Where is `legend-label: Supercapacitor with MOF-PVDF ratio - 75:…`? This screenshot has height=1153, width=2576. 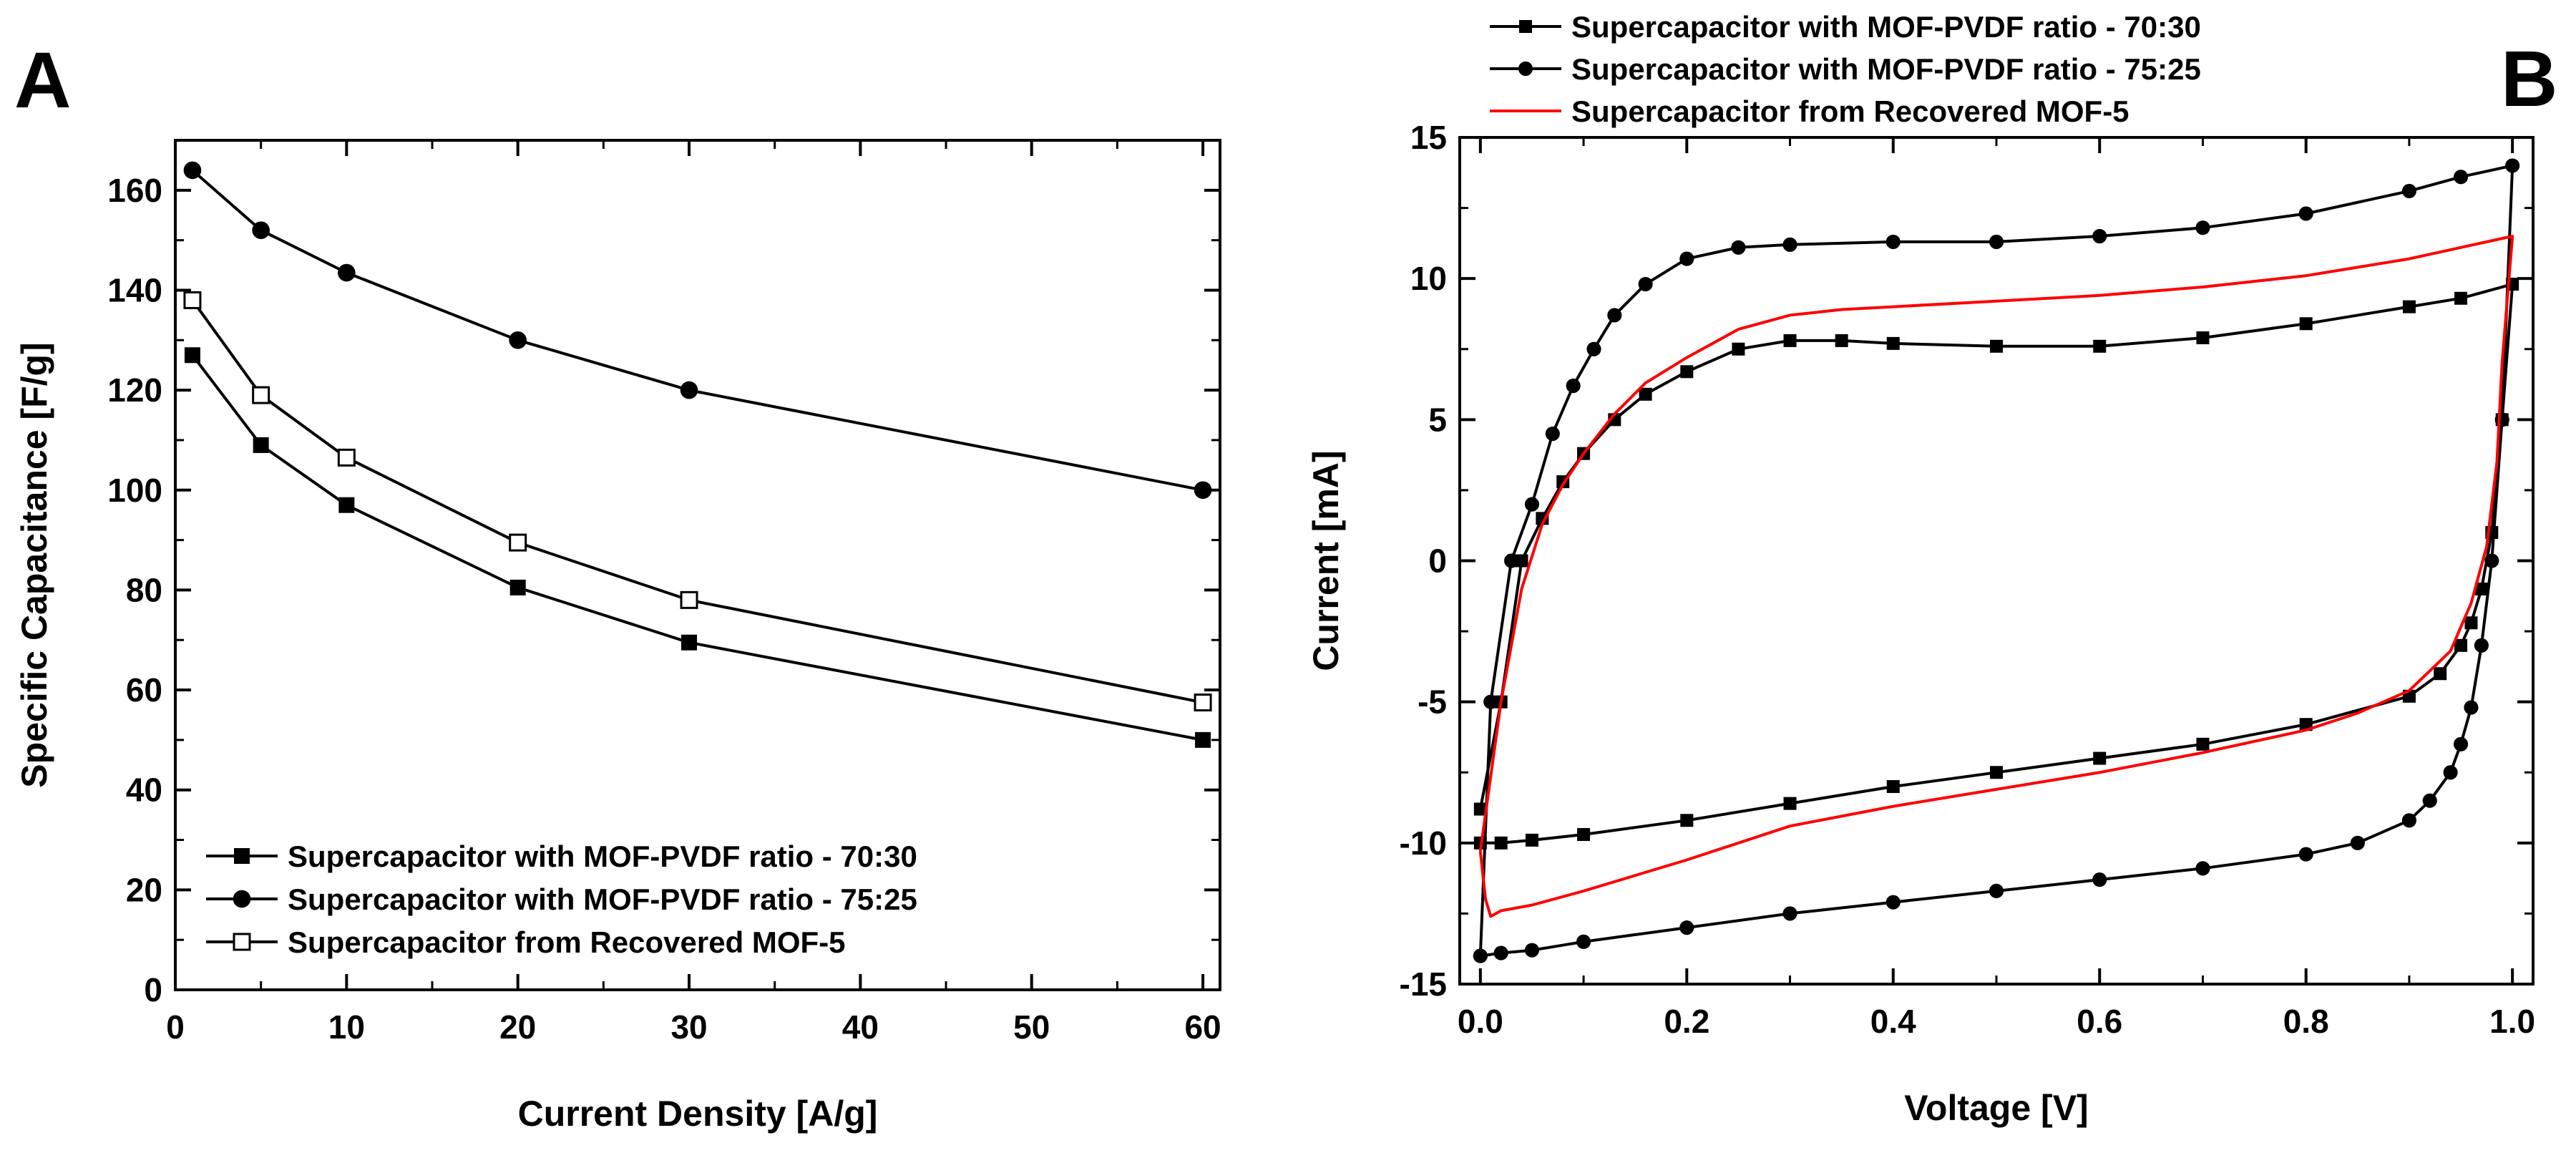 legend-label: Supercapacitor with MOF-PVDF ratio - 75:… is located at coordinates (1886, 69).